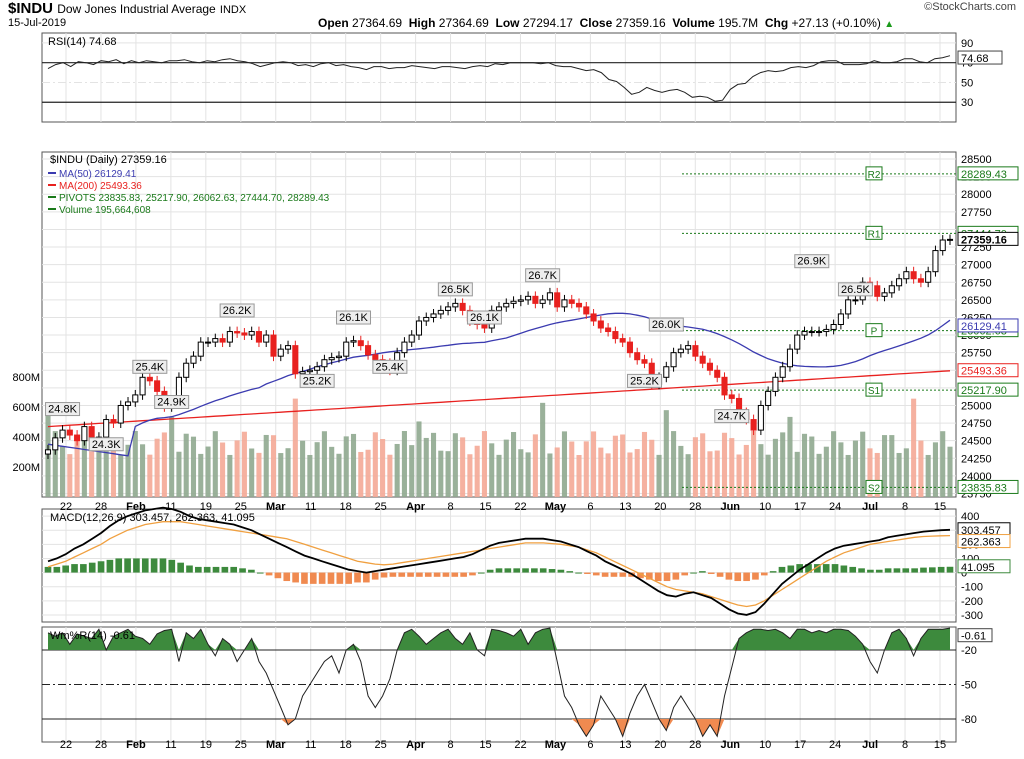 The height and width of the screenshot is (759, 1024). Describe the element at coordinates (26, 378) in the screenshot. I see `volume-y-tick: 800M` at that location.